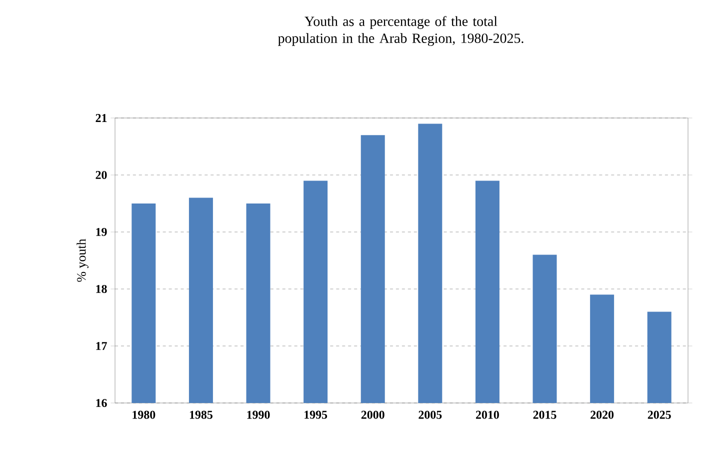 Image resolution: width=708 pixels, height=471 pixels. Describe the element at coordinates (101, 289) in the screenshot. I see `y-tick-label: 18` at that location.